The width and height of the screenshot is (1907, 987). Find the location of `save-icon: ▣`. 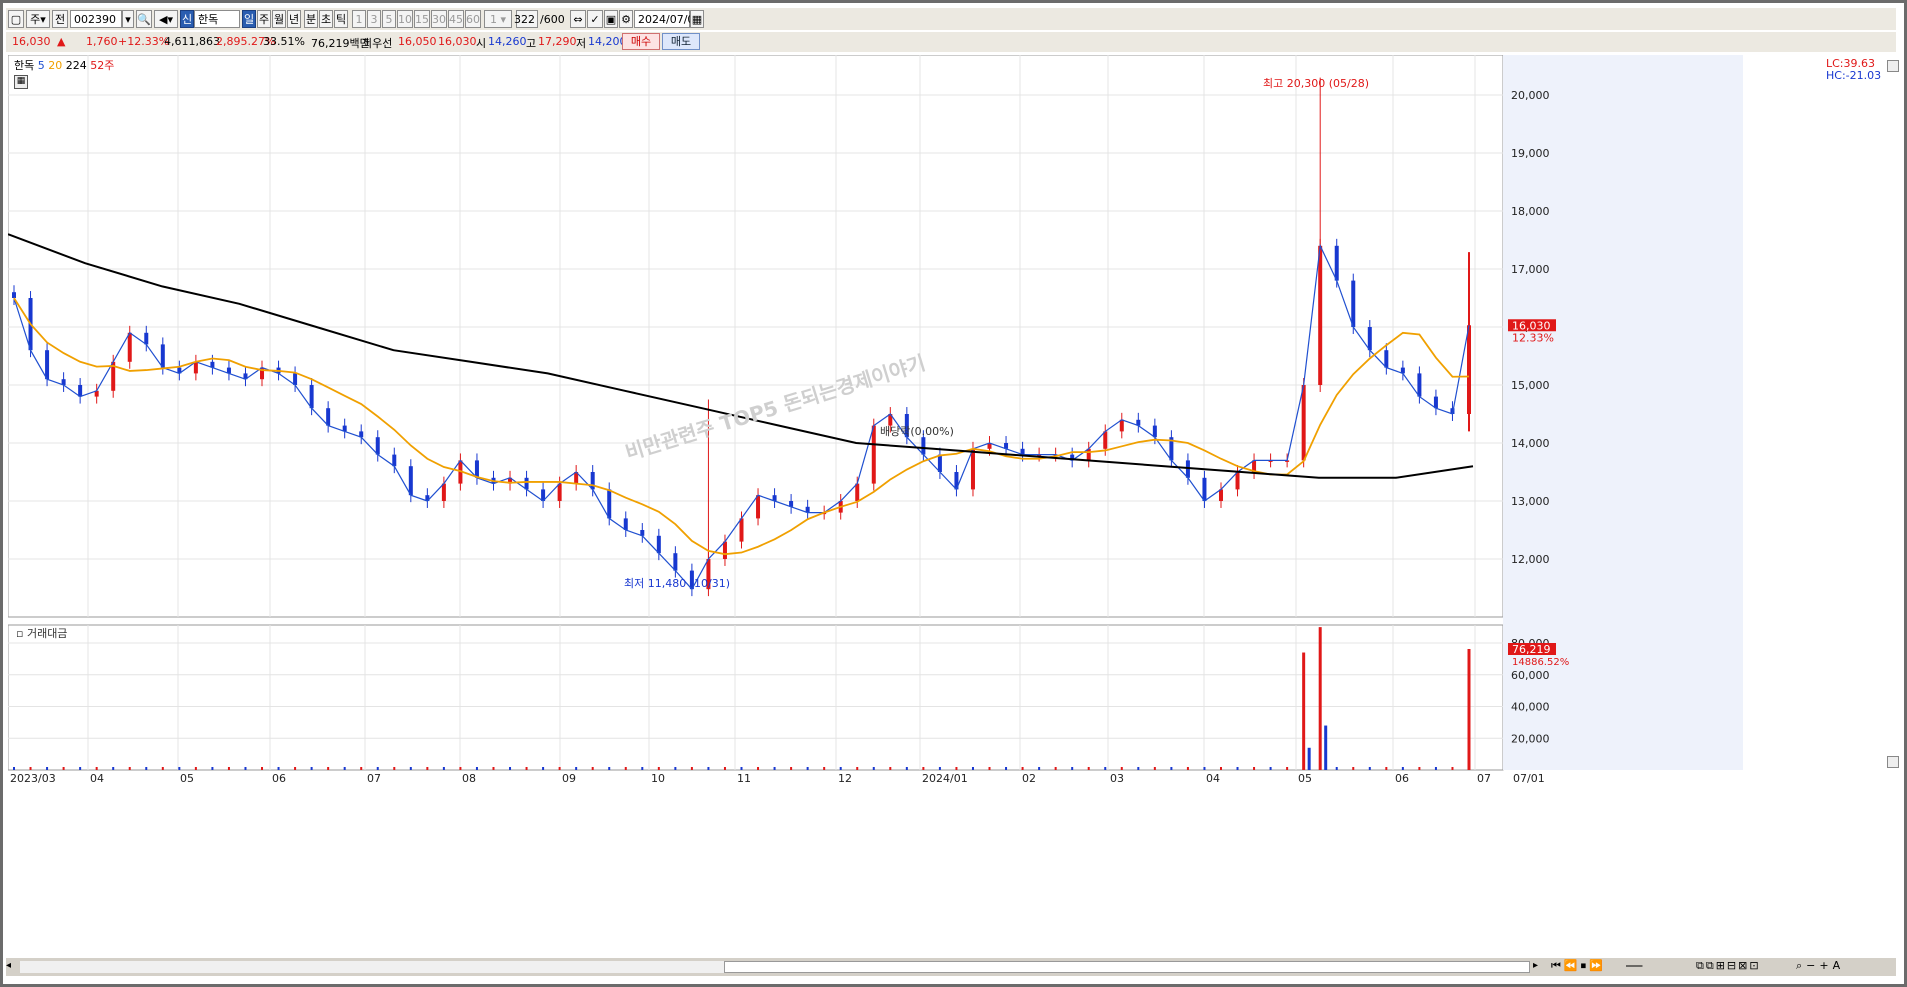

save-icon: ▣ is located at coordinates (611, 19).